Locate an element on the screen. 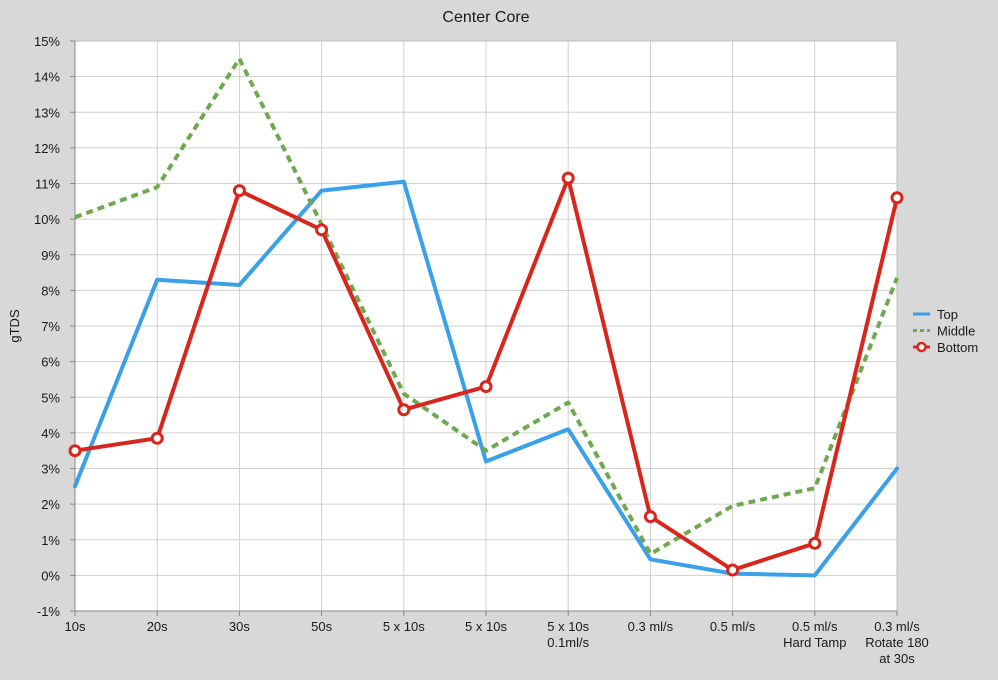 Image resolution: width=998 pixels, height=680 pixels. x-tick-label: 5 x 10s 0.1ml/s is located at coordinates (568, 634).